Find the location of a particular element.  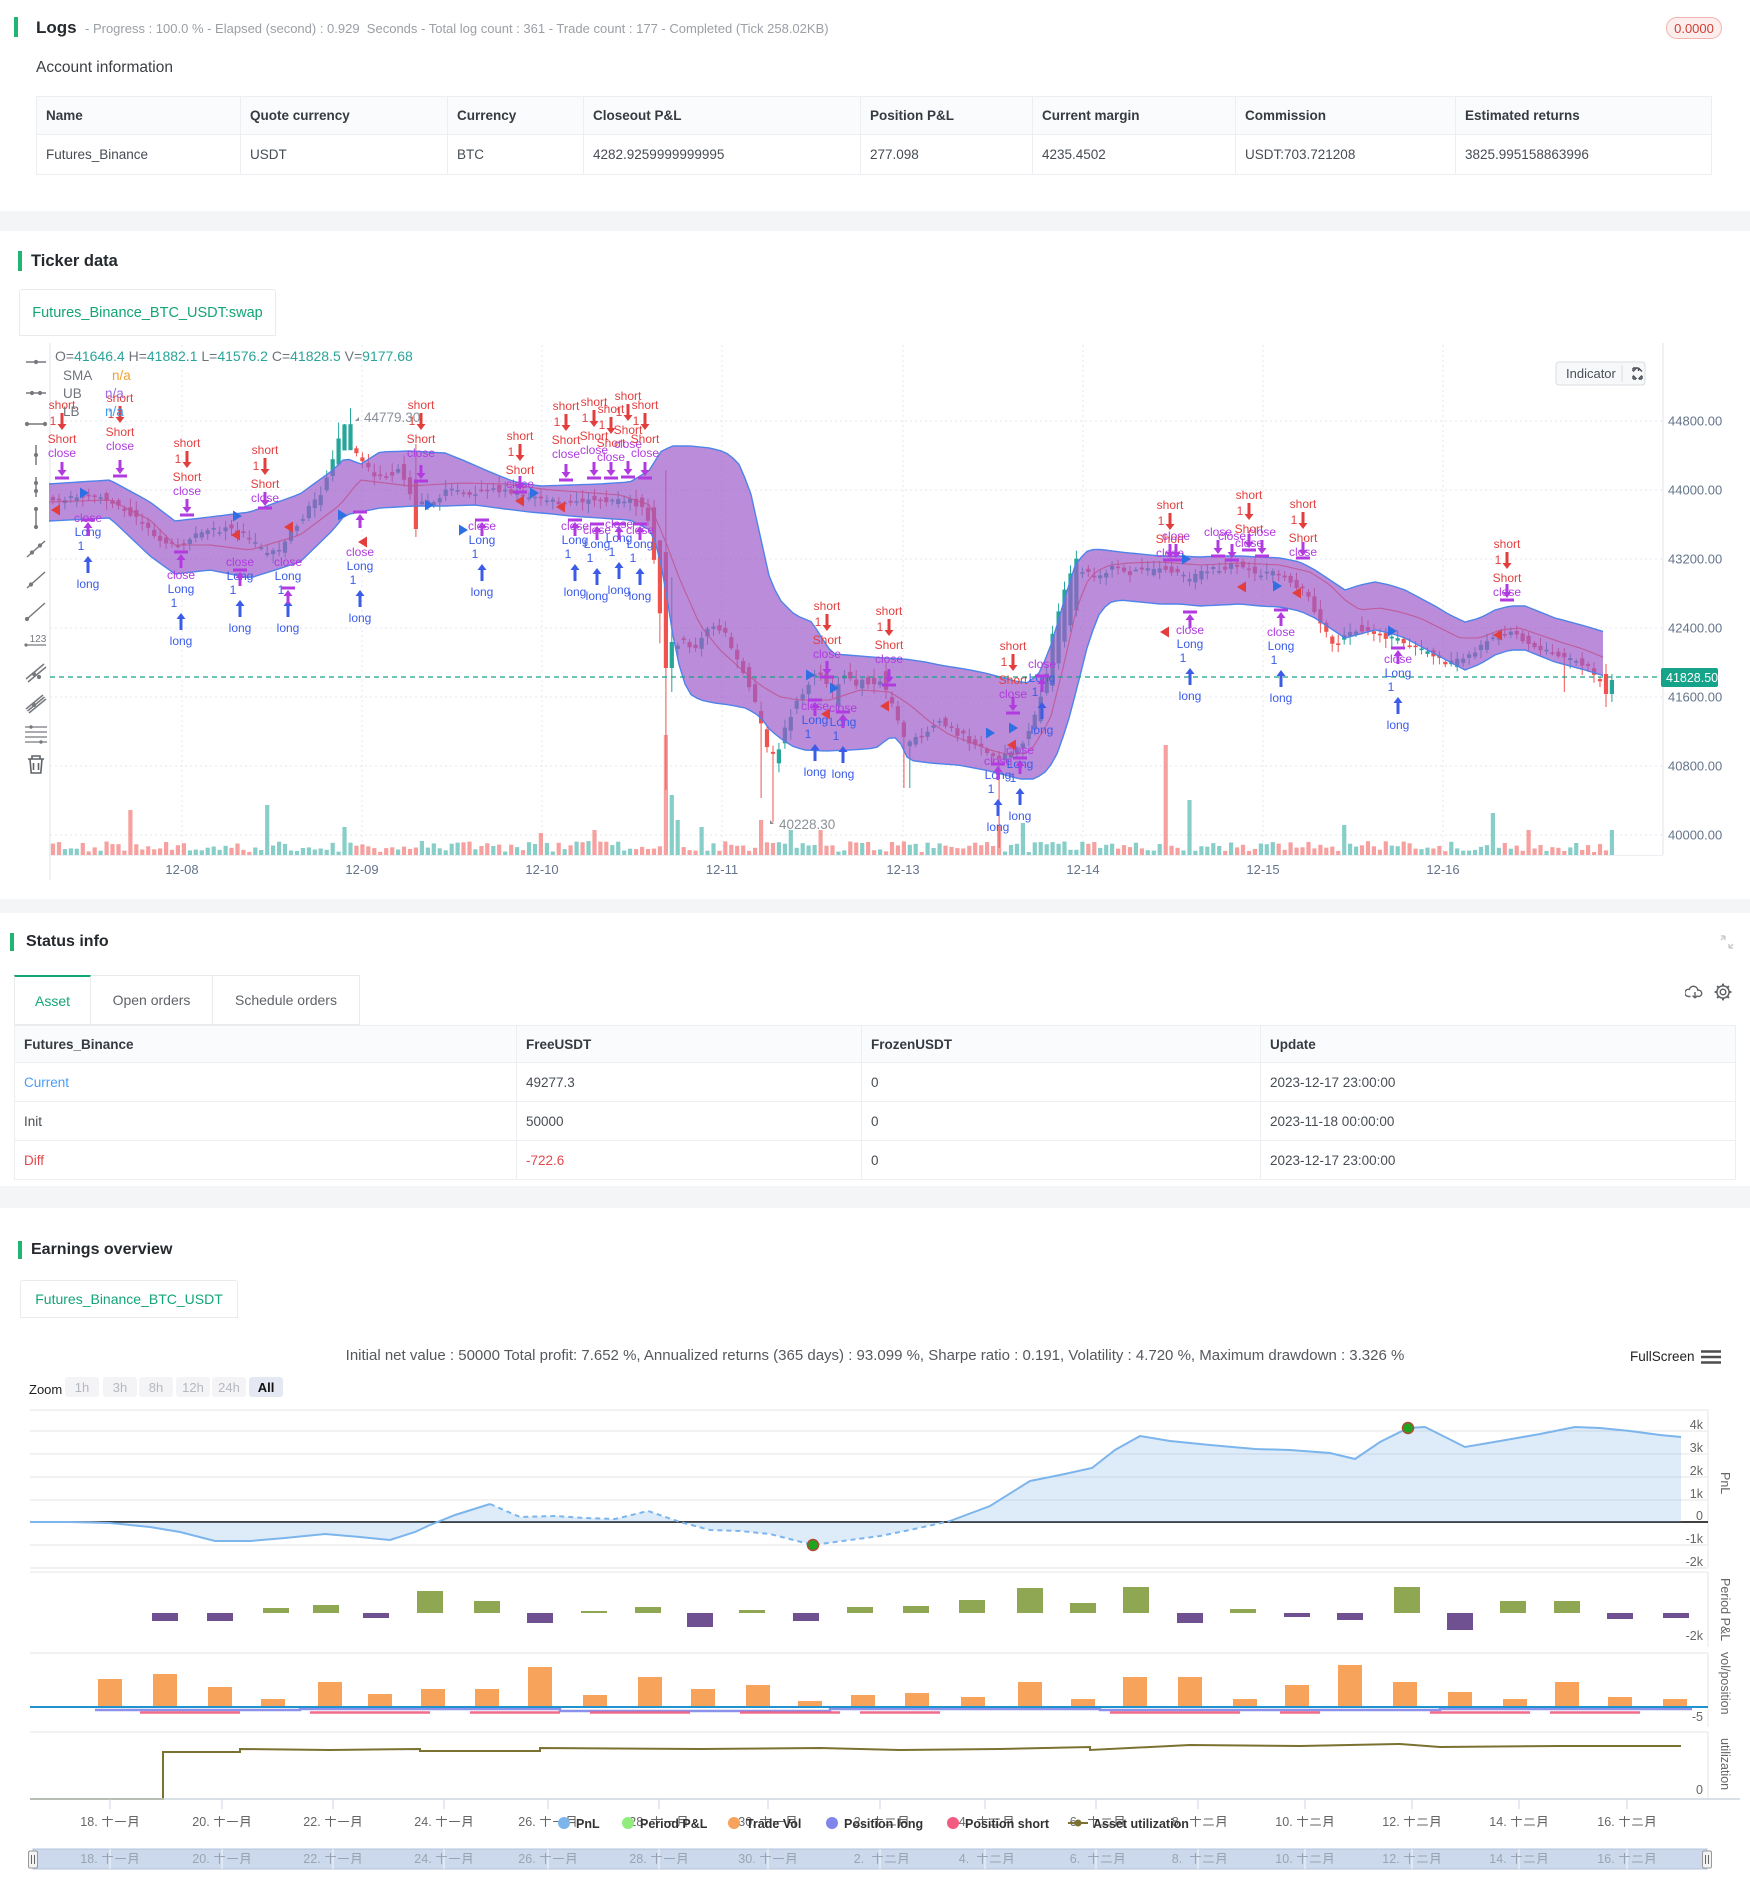

svg-text: 8. is located at coordinates (1177, 1859).